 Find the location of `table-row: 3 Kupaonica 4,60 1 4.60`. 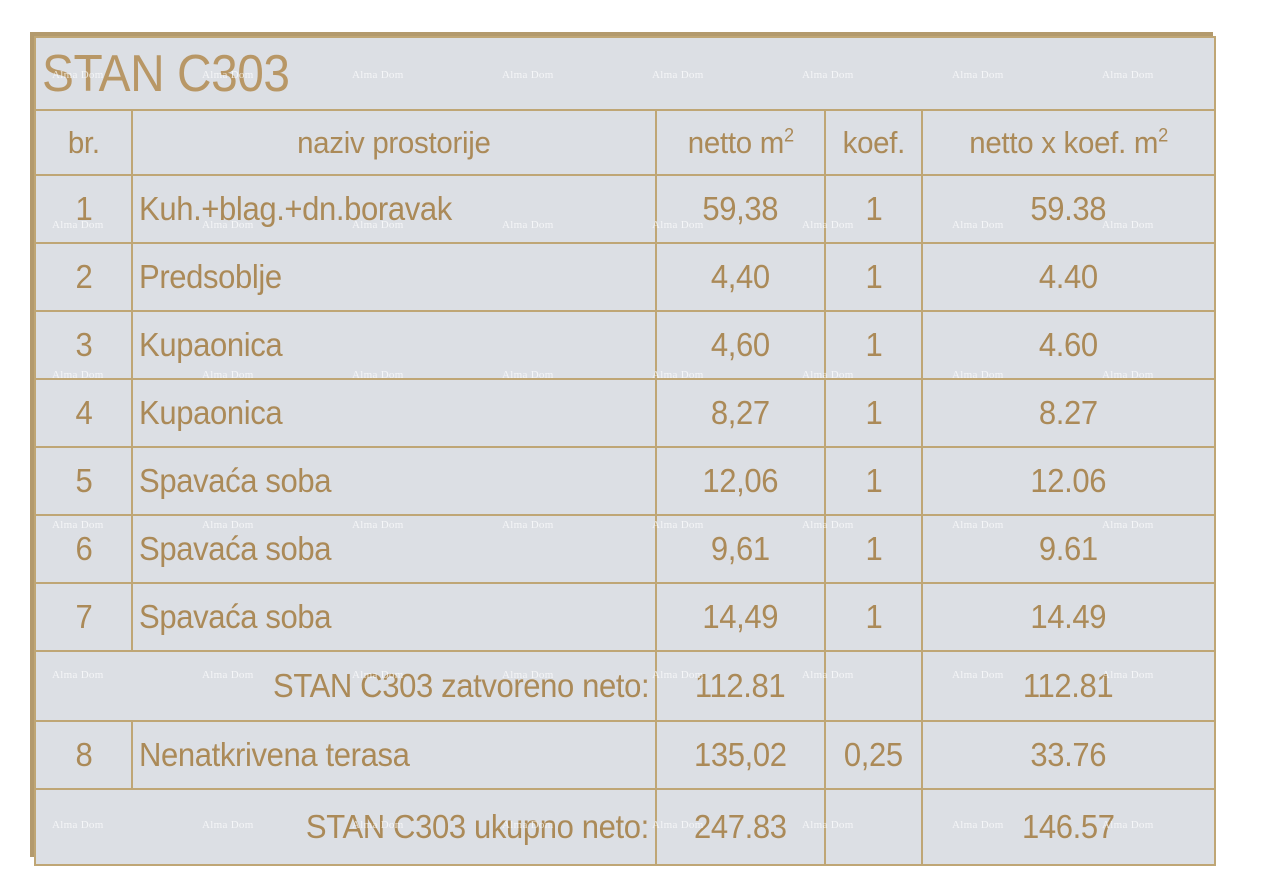

table-row: 3 Kupaonica 4,60 1 4.60 is located at coordinates (625, 345).